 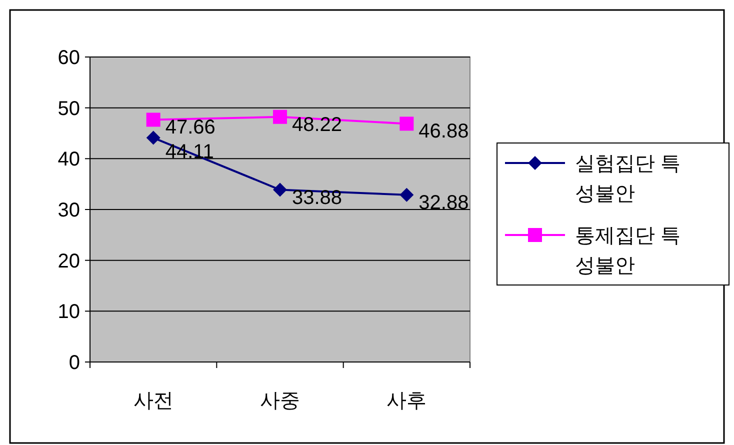 I want to click on legend-label: 통제집단 특성불안, so click(x=628, y=251).